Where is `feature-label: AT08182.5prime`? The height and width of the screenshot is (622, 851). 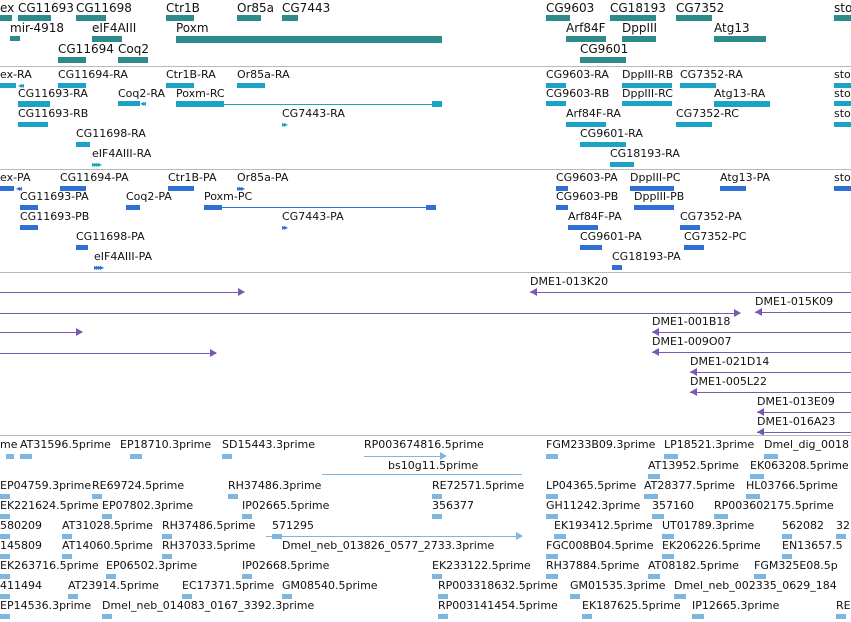
feature-label: AT08182.5prime is located at coordinates (693, 565).